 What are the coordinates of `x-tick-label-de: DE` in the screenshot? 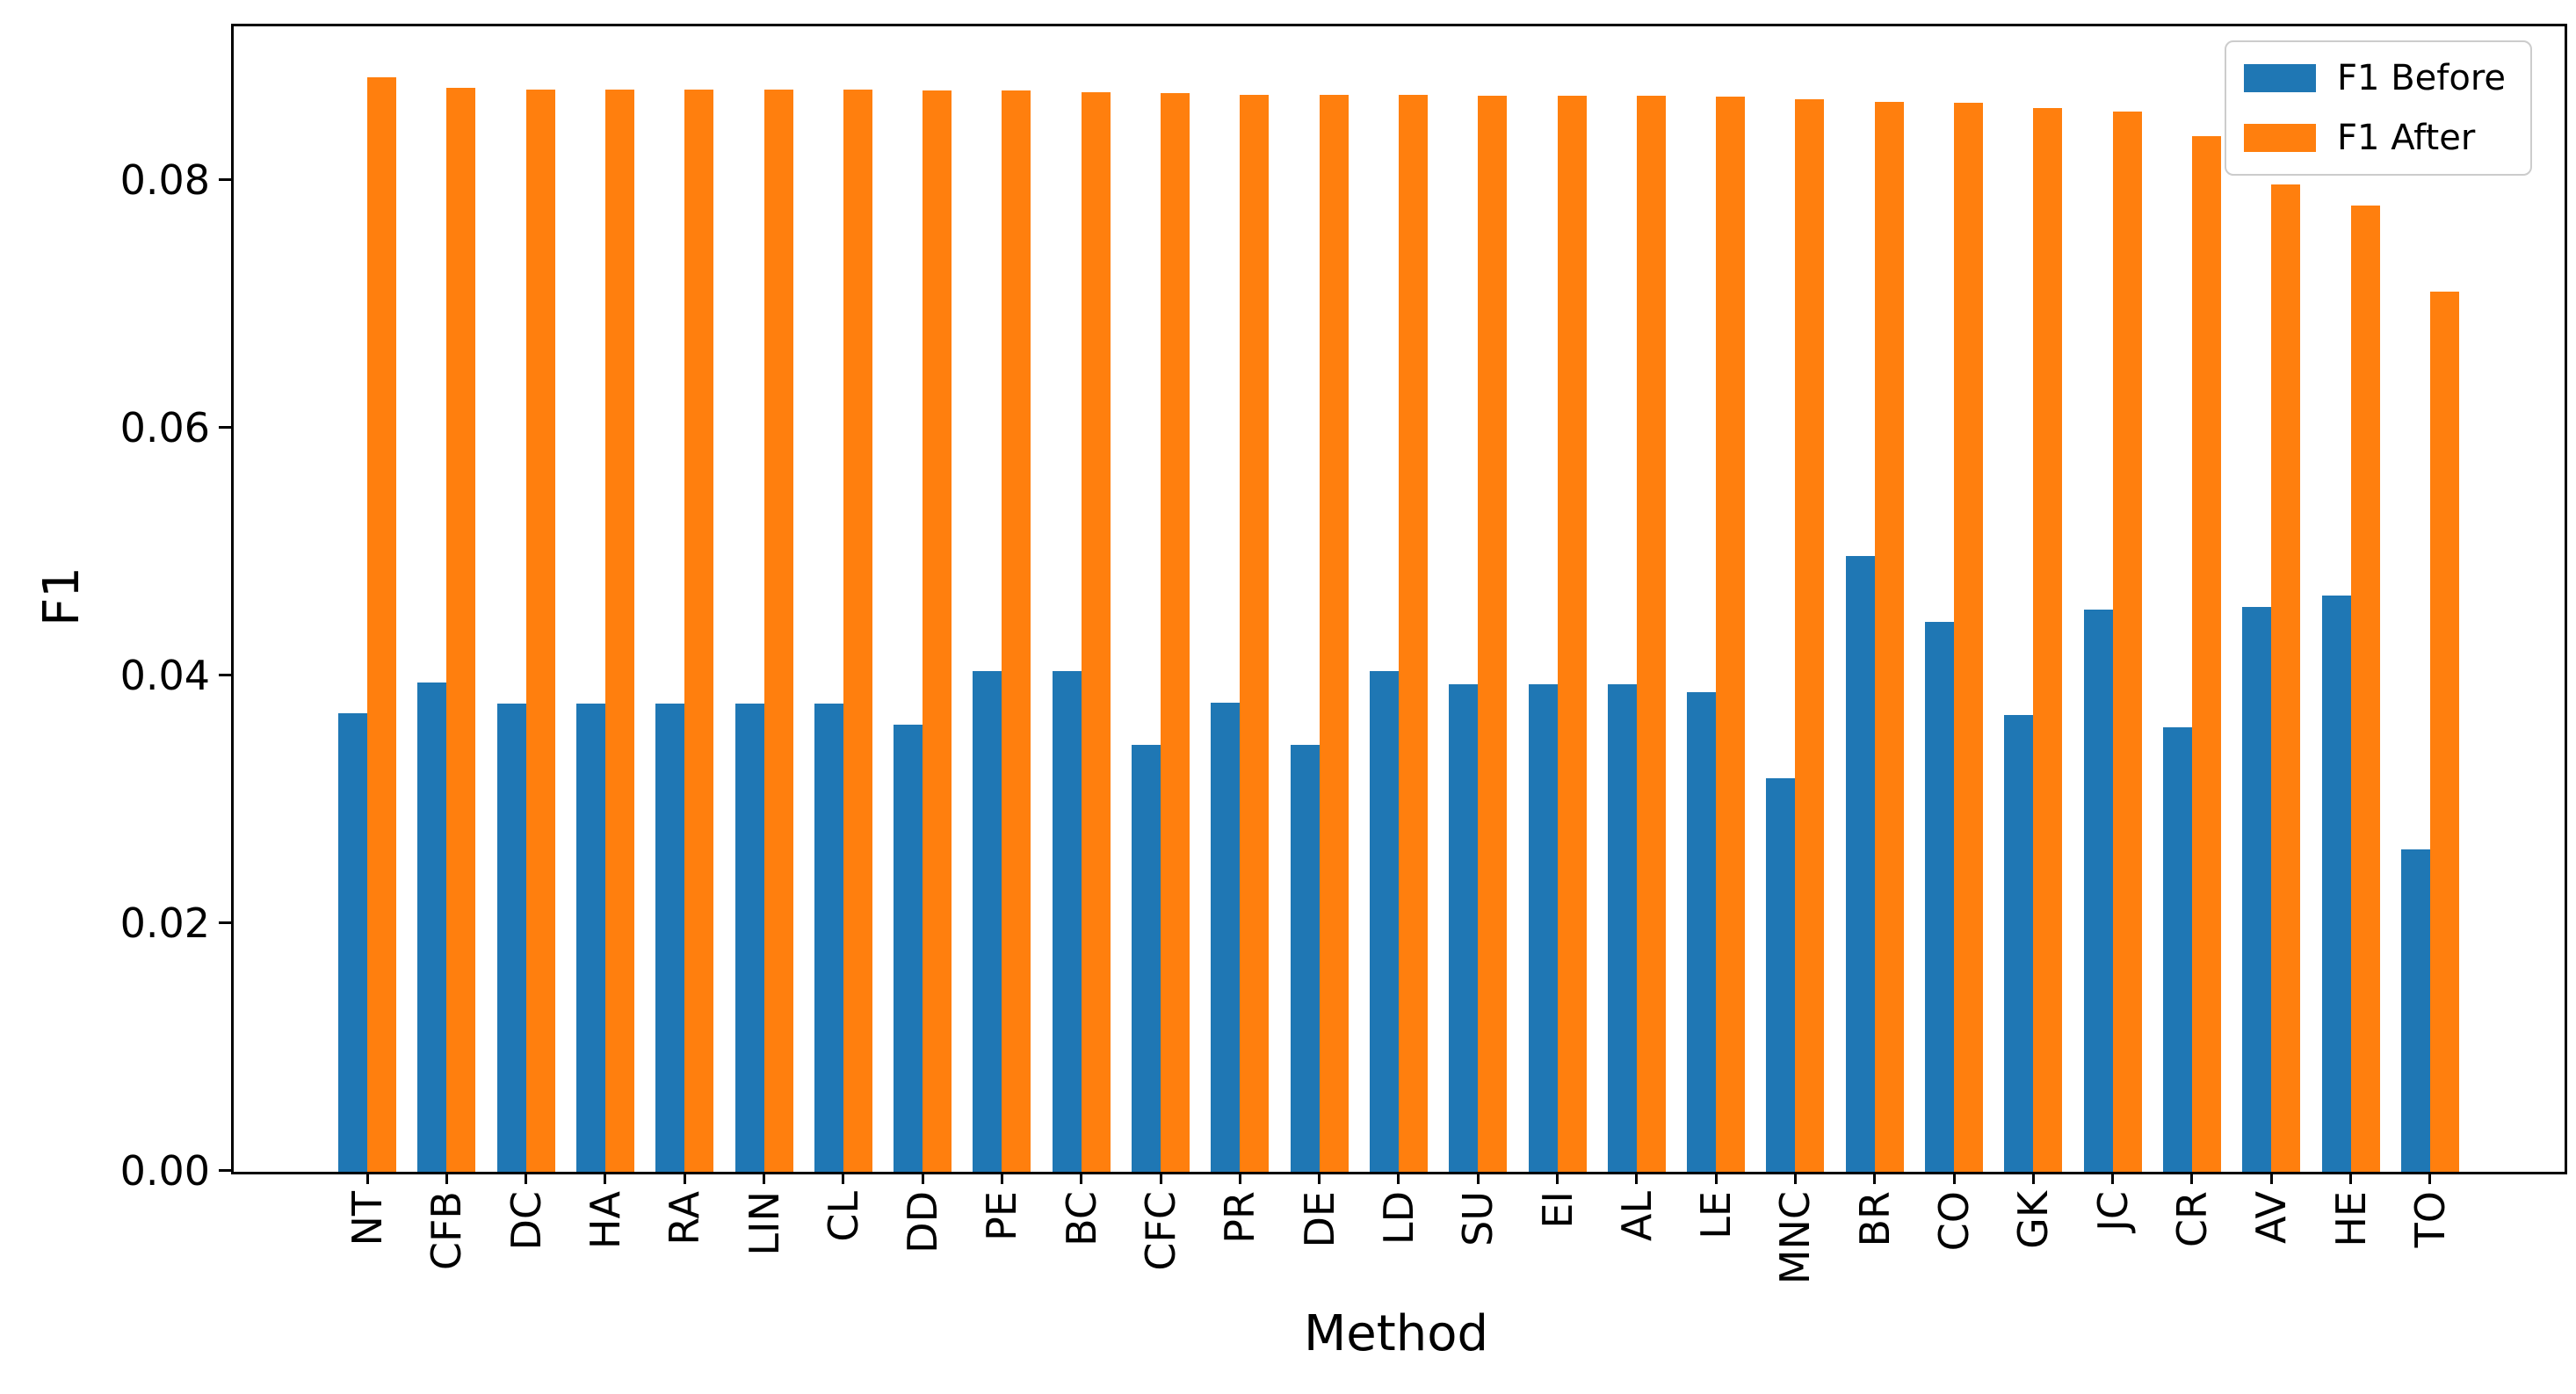 It's located at (1319, 1219).